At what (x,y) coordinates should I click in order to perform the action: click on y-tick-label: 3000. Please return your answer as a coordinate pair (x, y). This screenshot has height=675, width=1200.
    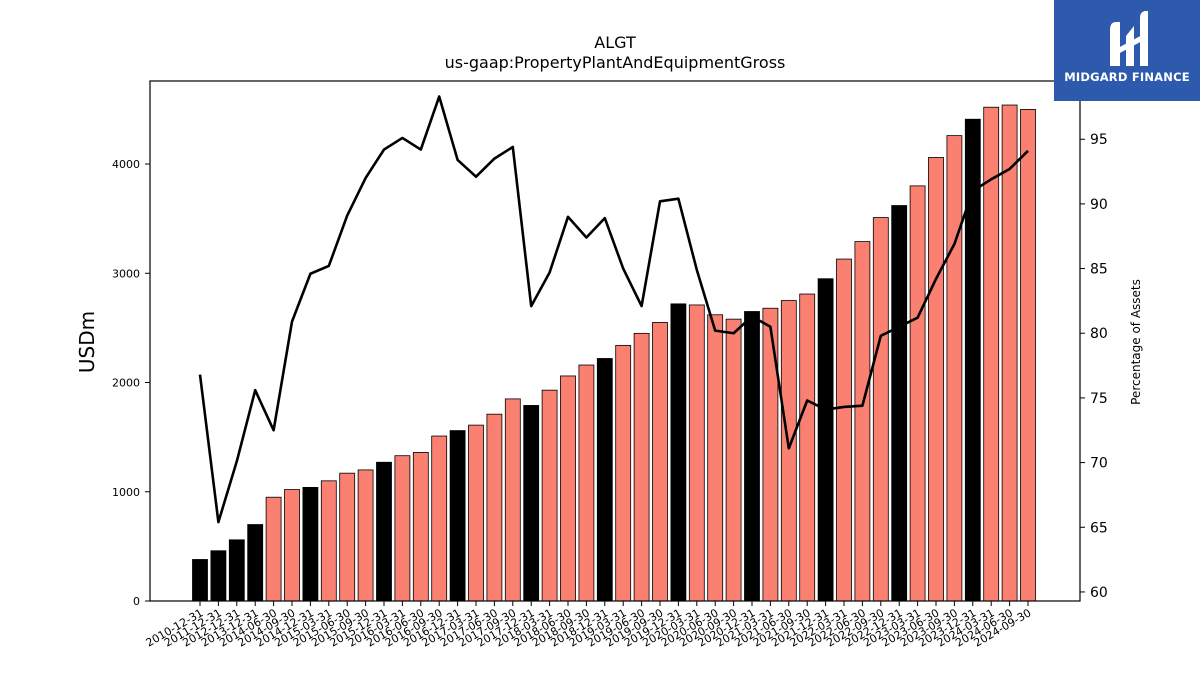
    Looking at the image, I should click on (126, 273).